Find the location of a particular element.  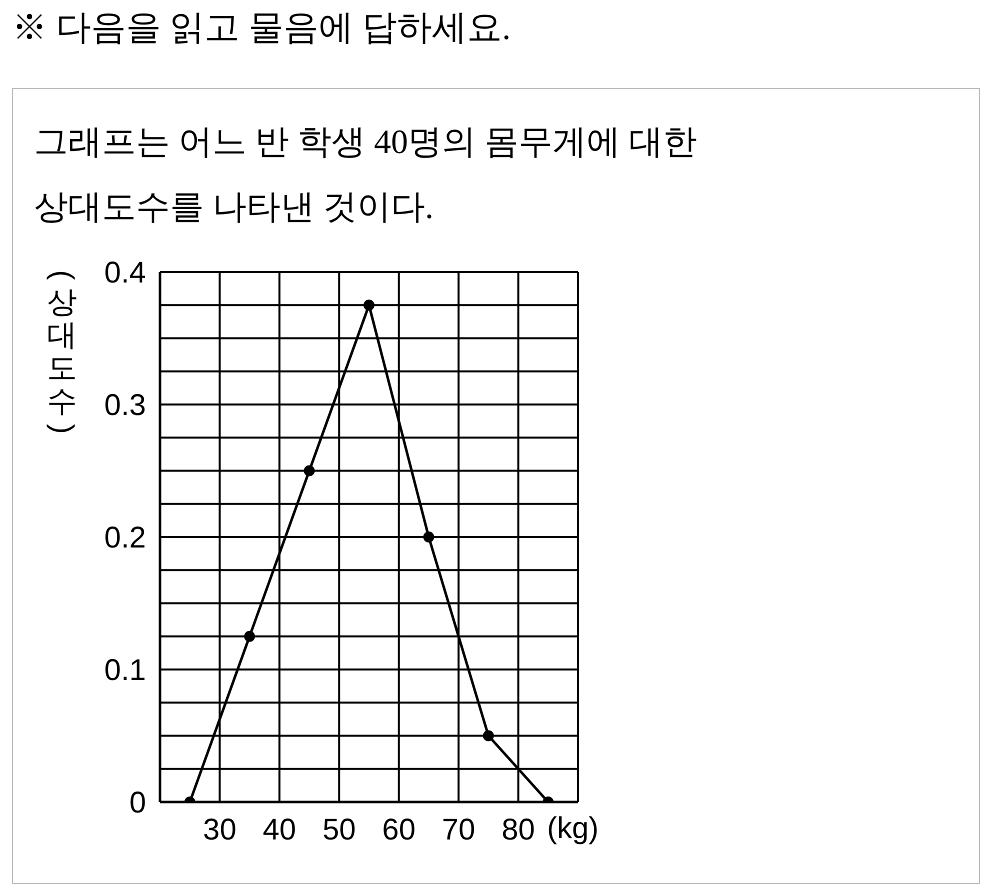

x-tick-label: 50 is located at coordinates (339, 829).